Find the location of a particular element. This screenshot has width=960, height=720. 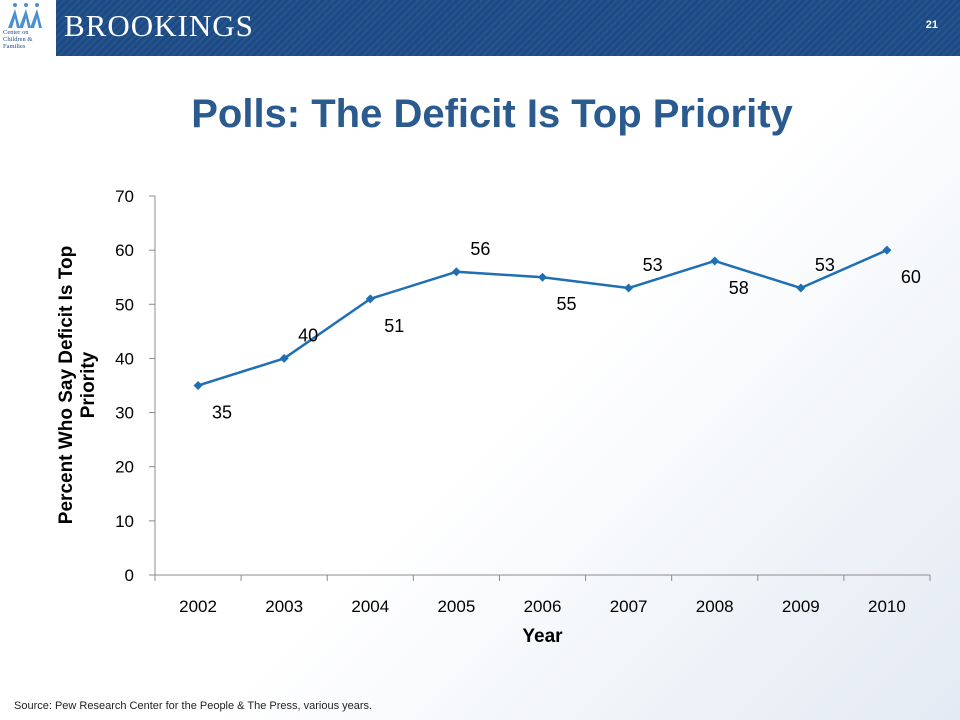

data-label: 56 is located at coordinates (480, 249).